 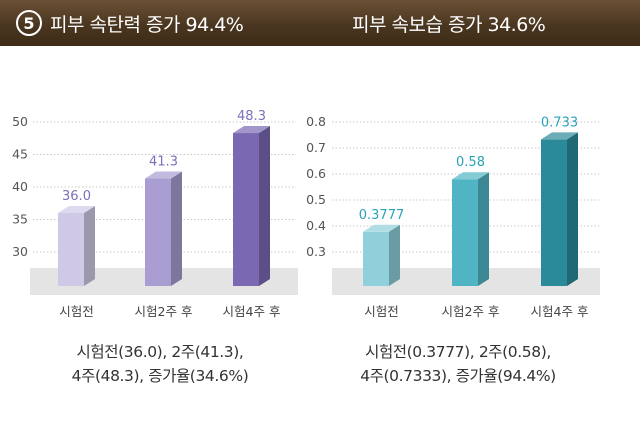 I want to click on y-tick-label: 0.6, so click(x=316, y=173).